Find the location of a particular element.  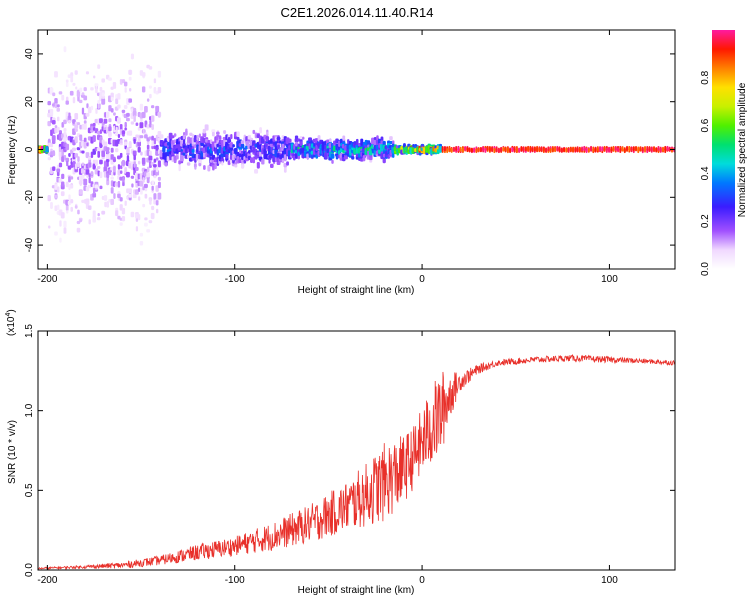

snr-scale-factor: (x104) is located at coordinates (11, 322).